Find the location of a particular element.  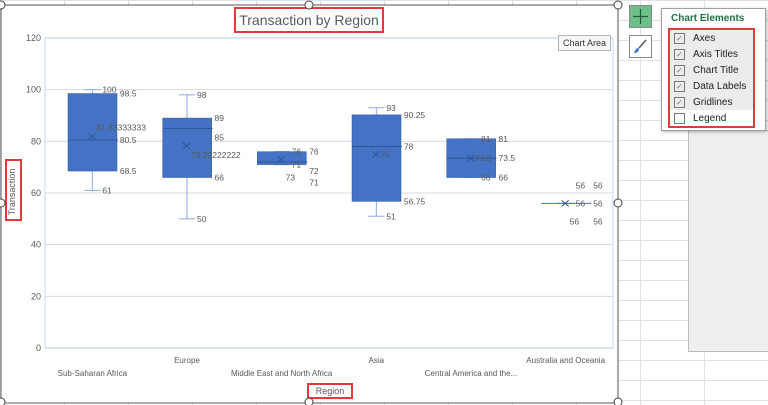

background-pane is located at coordinates (728, 241).